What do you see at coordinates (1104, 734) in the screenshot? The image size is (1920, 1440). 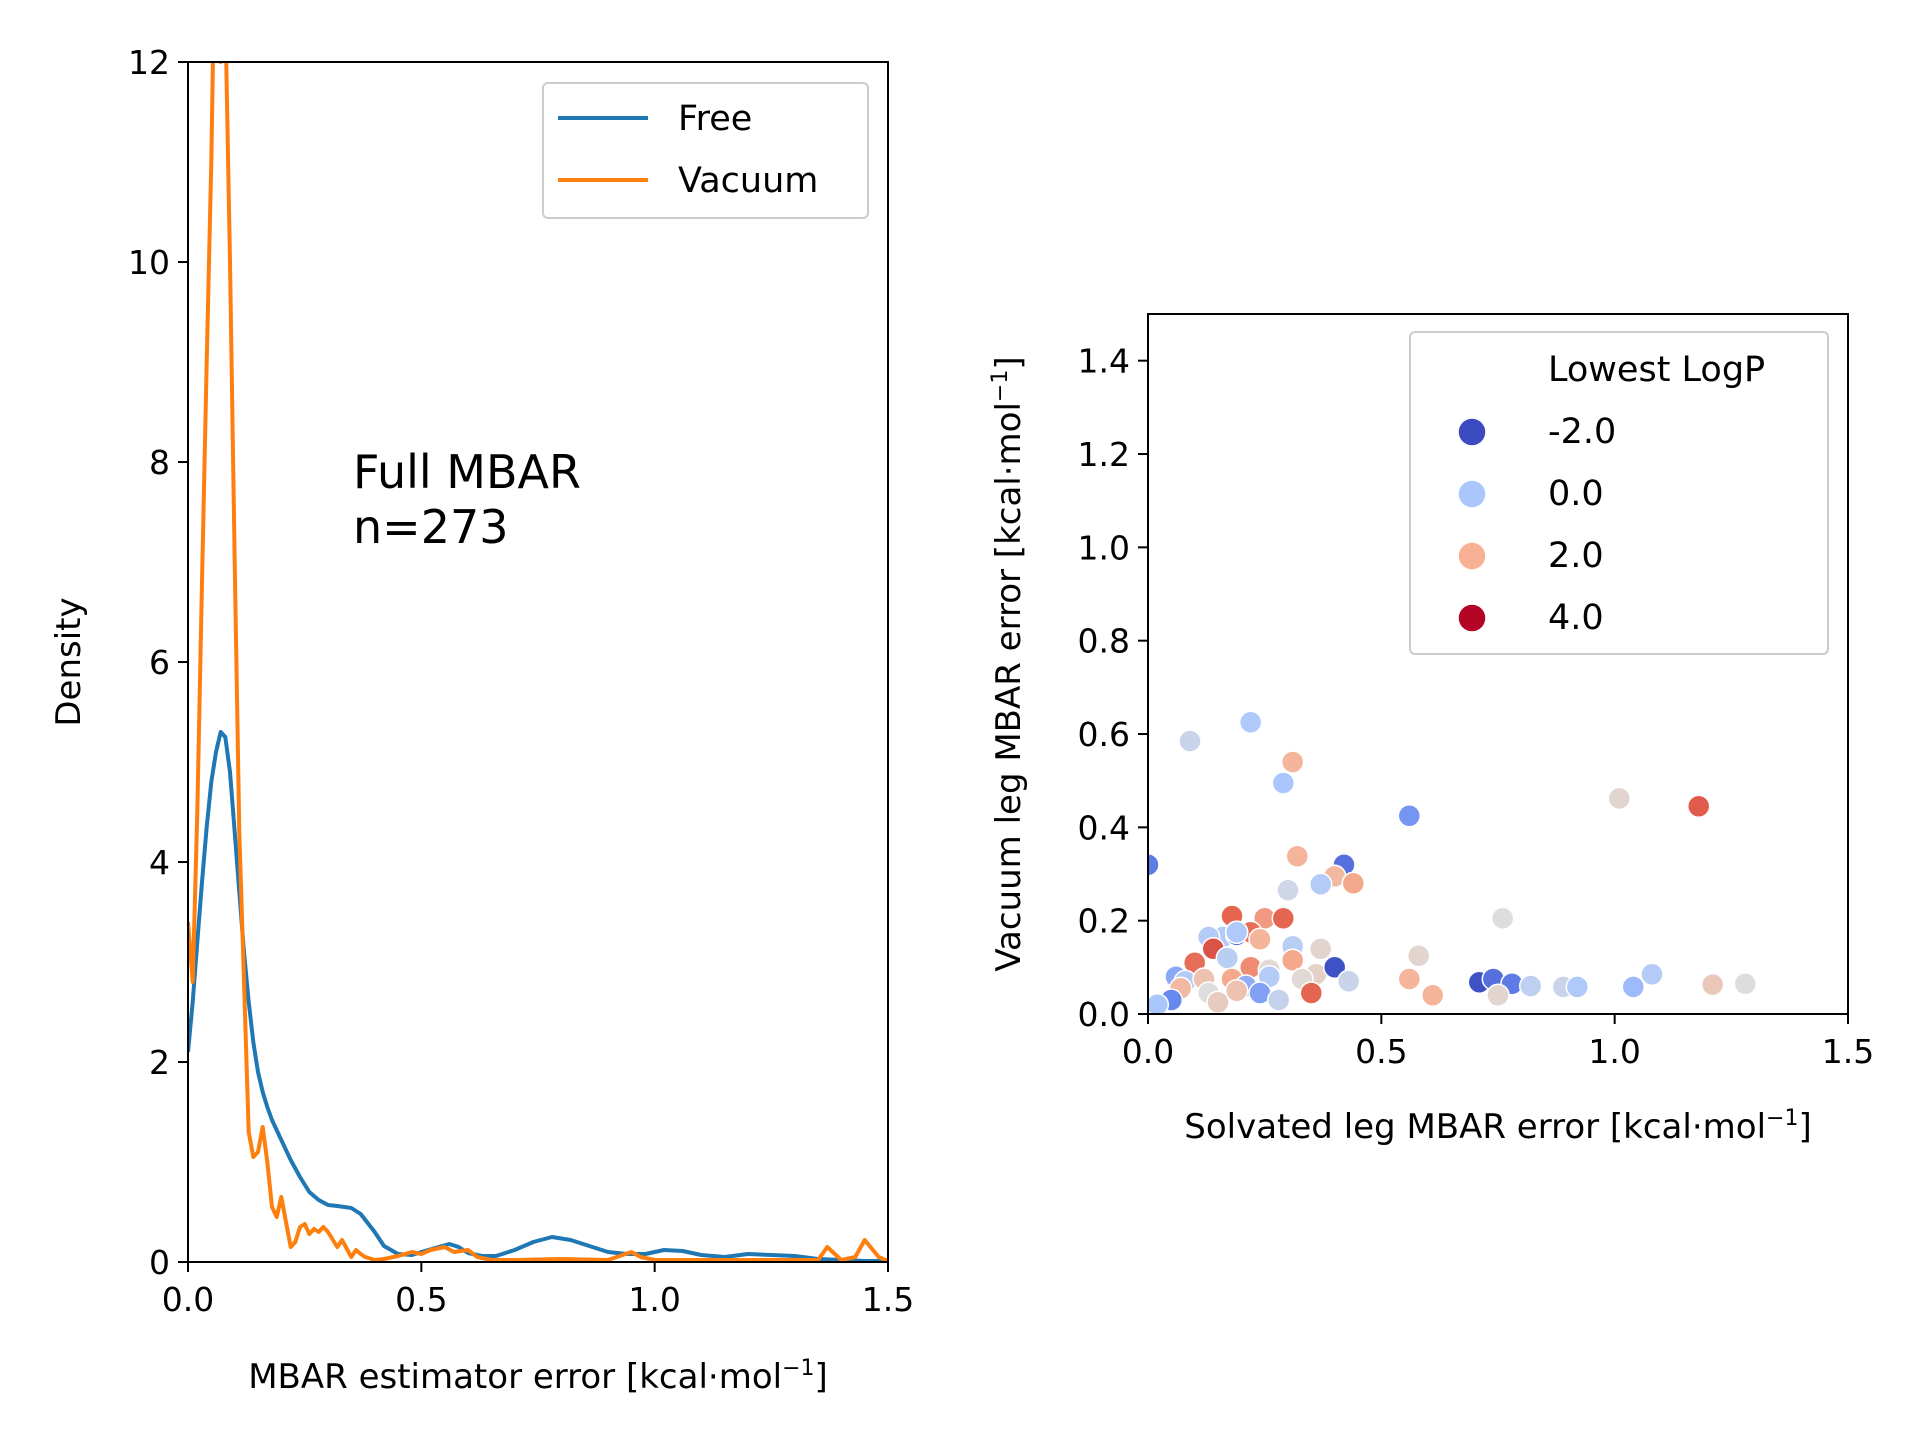 I see `scatter-y-tick-label: 0.6` at bounding box center [1104, 734].